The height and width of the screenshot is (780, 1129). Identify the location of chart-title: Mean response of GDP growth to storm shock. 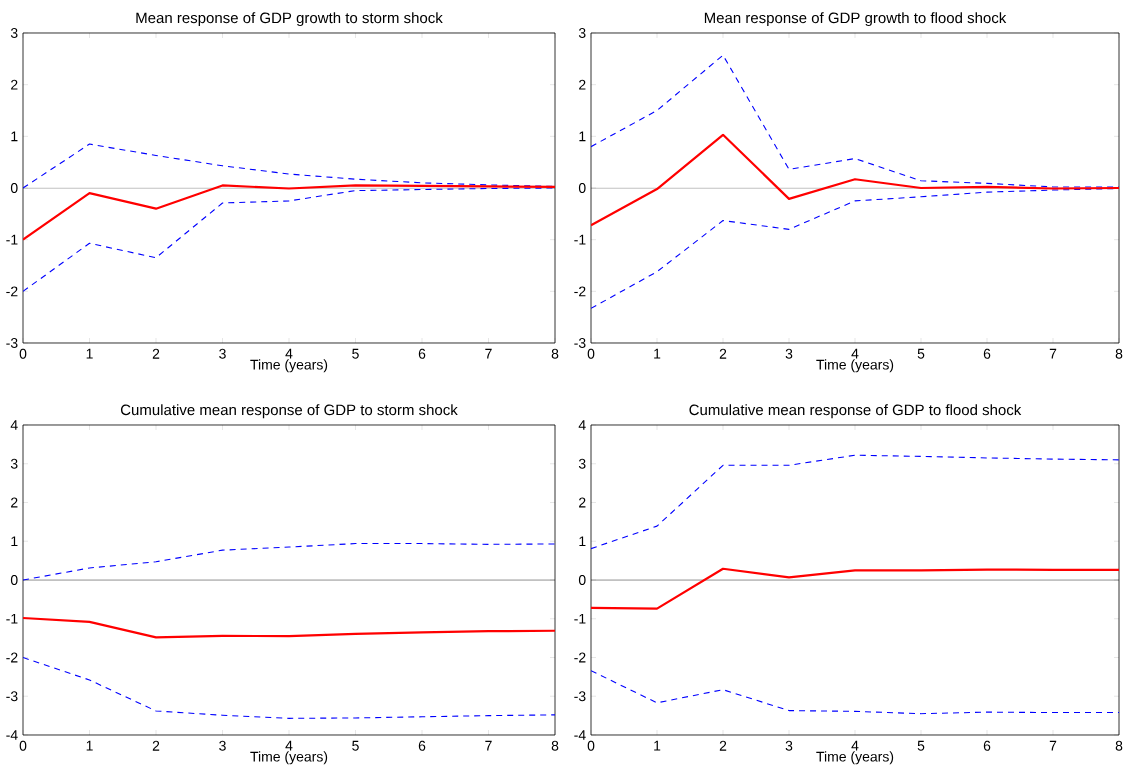
(289, 19).